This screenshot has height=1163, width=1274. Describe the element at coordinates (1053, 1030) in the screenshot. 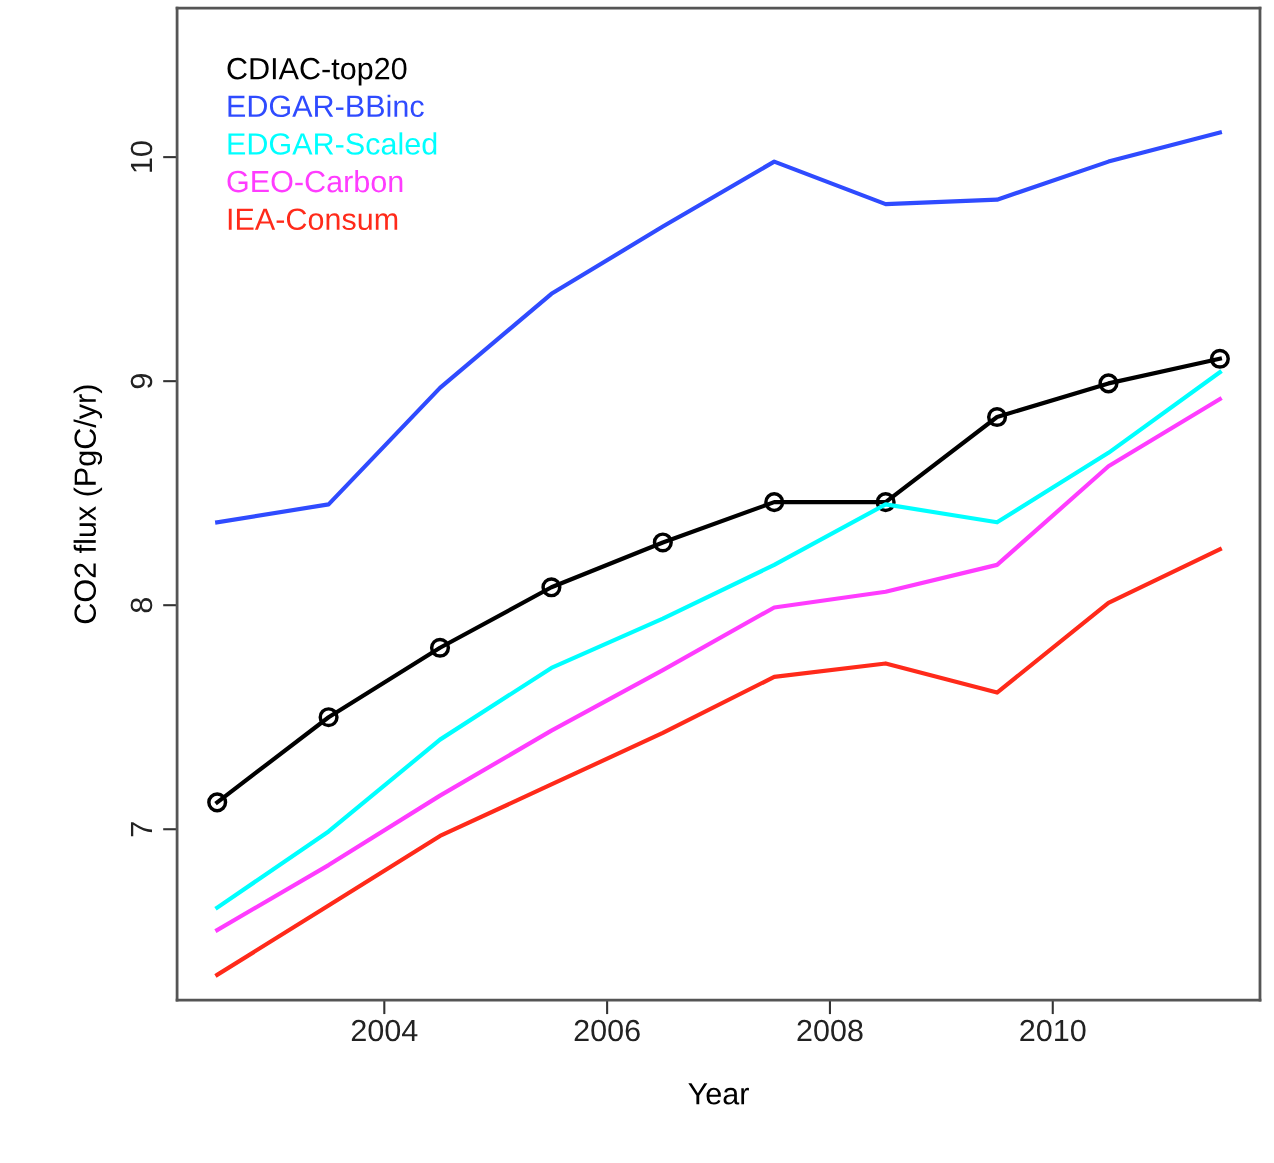

I see `x-tick-label: 2010` at that location.